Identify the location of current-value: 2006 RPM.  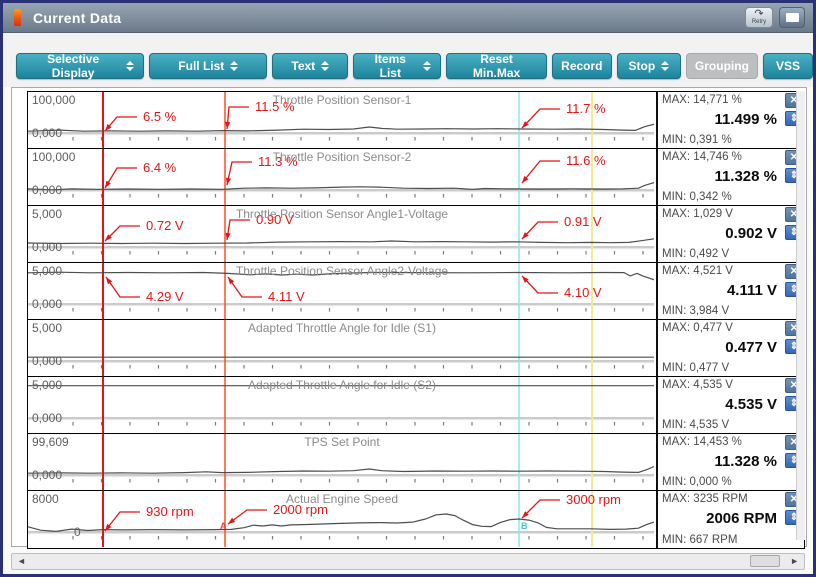
(741, 518).